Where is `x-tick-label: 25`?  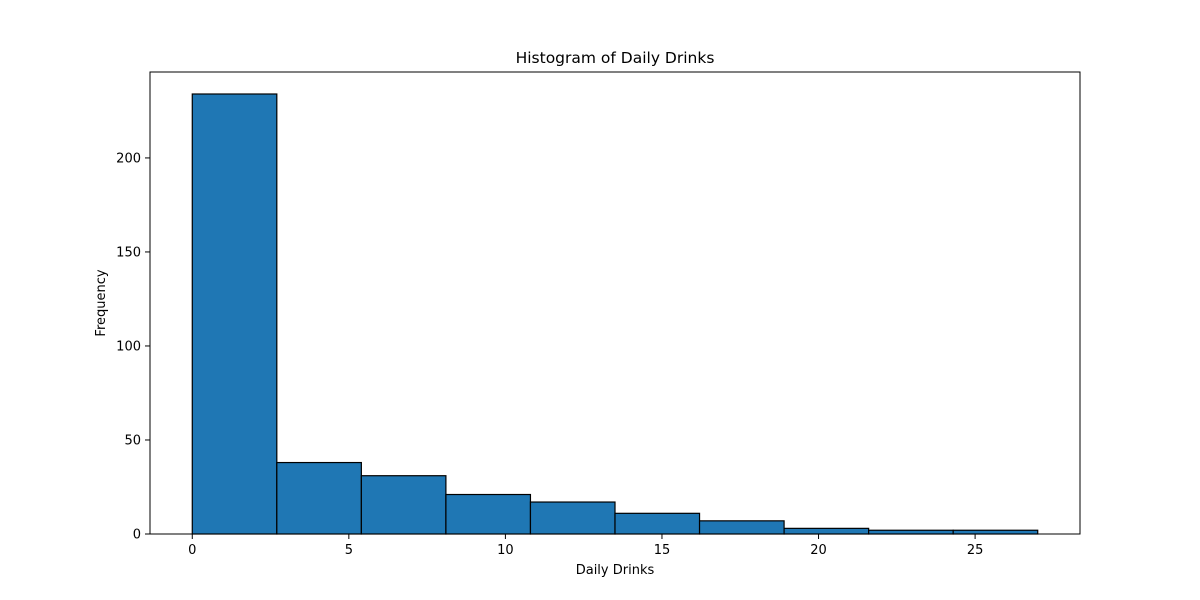 x-tick-label: 25 is located at coordinates (975, 550).